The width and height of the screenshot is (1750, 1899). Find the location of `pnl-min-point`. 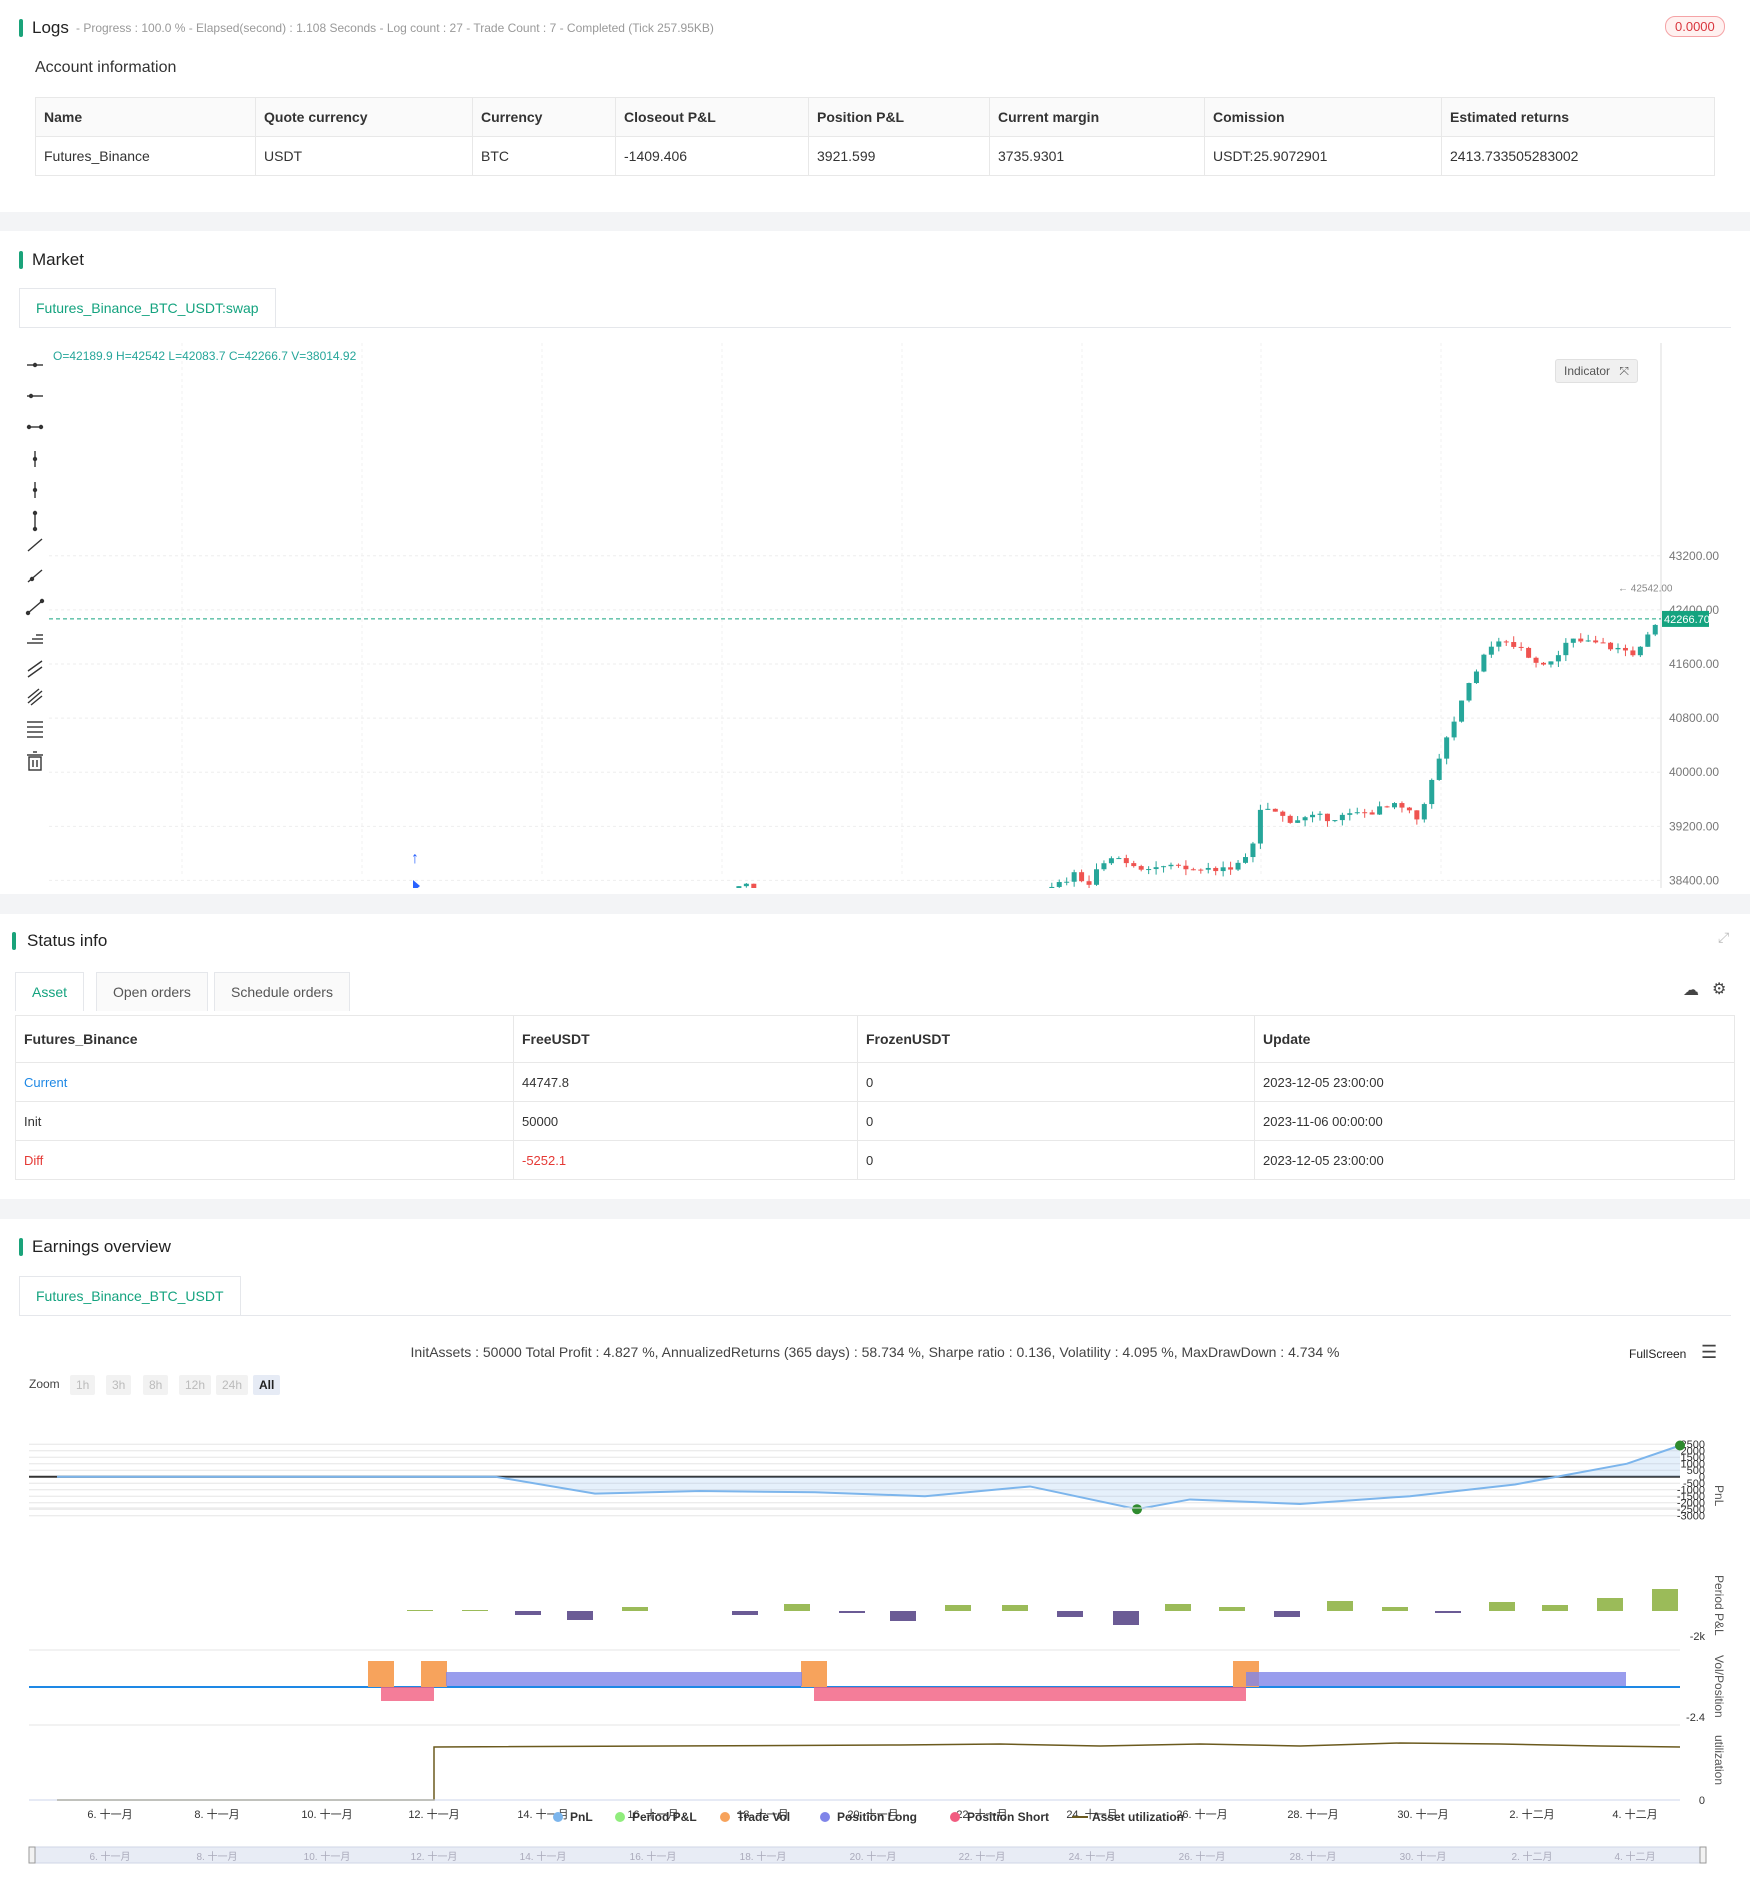

pnl-min-point is located at coordinates (1137, 1509).